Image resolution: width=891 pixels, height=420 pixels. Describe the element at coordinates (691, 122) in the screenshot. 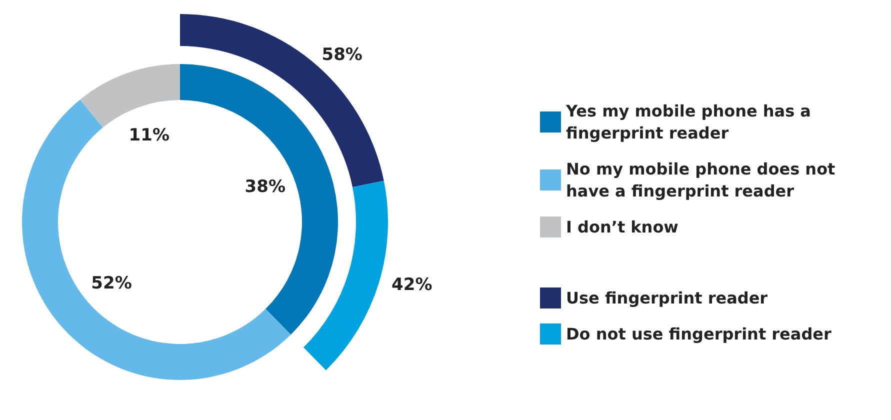

I see `legend-label: Yes my mobile phone has a fingerprint reader` at that location.